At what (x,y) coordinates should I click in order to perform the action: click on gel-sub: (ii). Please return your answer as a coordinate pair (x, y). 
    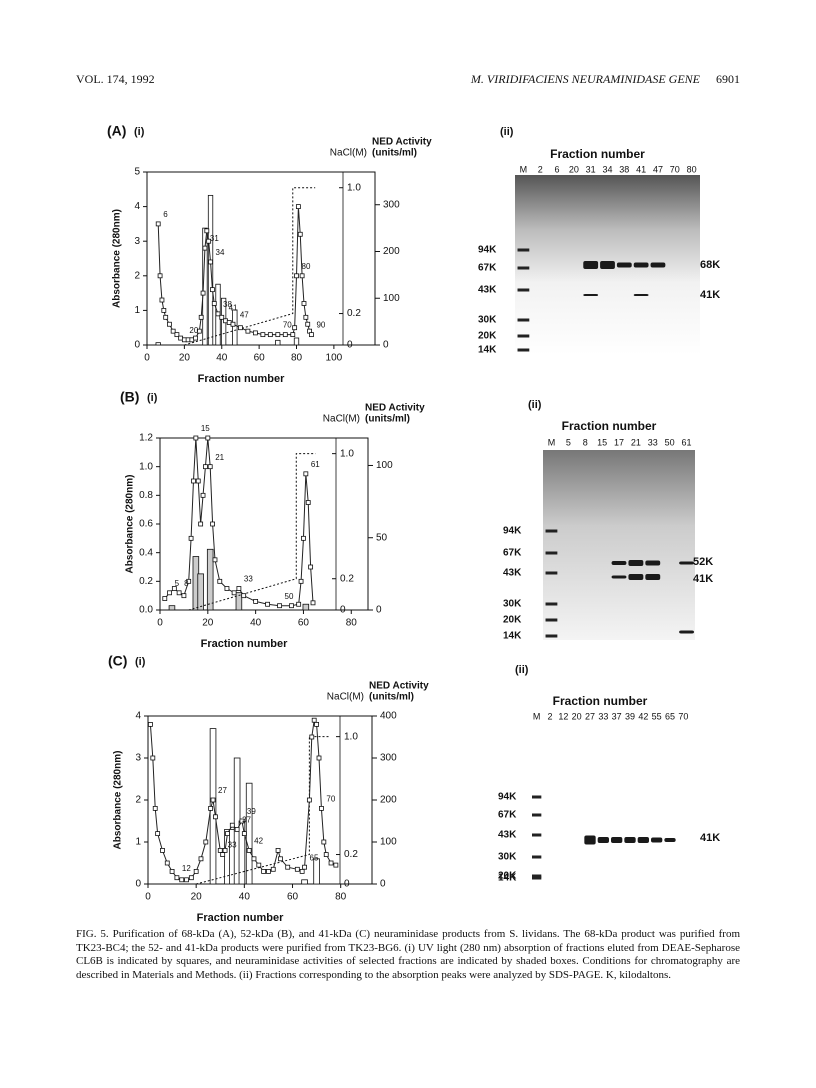
    Looking at the image, I should click on (507, 132).